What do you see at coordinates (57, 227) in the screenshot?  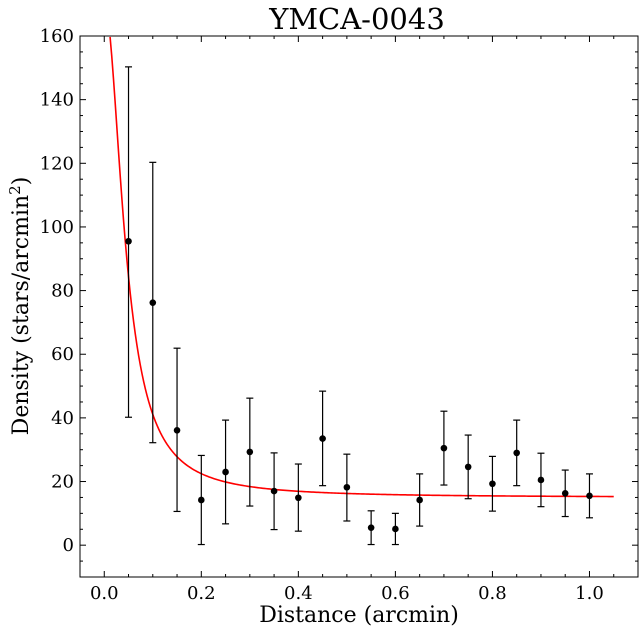 I see `y-tick-label: 100` at bounding box center [57, 227].